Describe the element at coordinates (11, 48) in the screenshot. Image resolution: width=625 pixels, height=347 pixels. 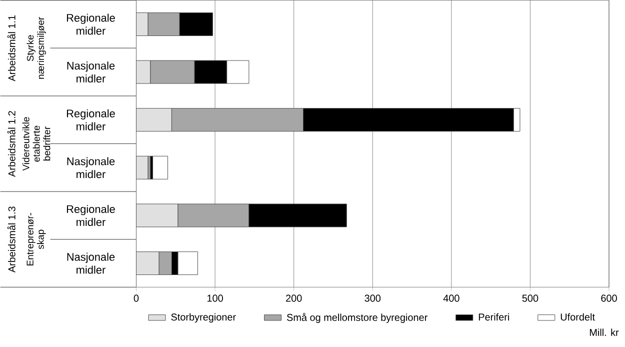
I see `text: Arbeidsmål 1.1` at that location.